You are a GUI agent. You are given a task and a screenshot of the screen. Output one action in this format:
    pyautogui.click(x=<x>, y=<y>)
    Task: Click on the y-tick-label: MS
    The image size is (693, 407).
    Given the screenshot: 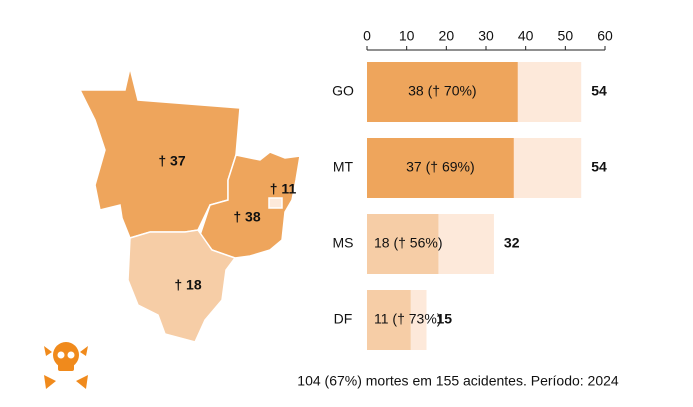 What is the action you would take?
    pyautogui.click(x=343, y=243)
    